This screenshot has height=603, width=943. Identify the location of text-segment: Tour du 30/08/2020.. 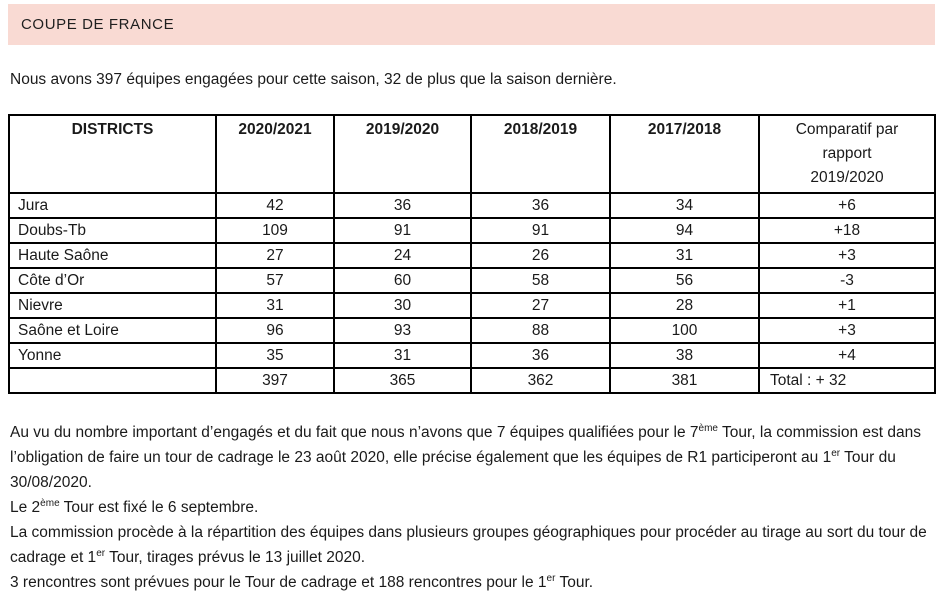
(453, 470).